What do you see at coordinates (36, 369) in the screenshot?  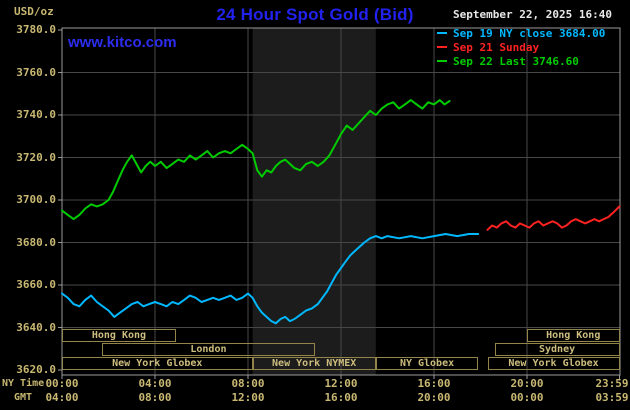 I see `y-tick-label: 3620.0` at bounding box center [36, 369].